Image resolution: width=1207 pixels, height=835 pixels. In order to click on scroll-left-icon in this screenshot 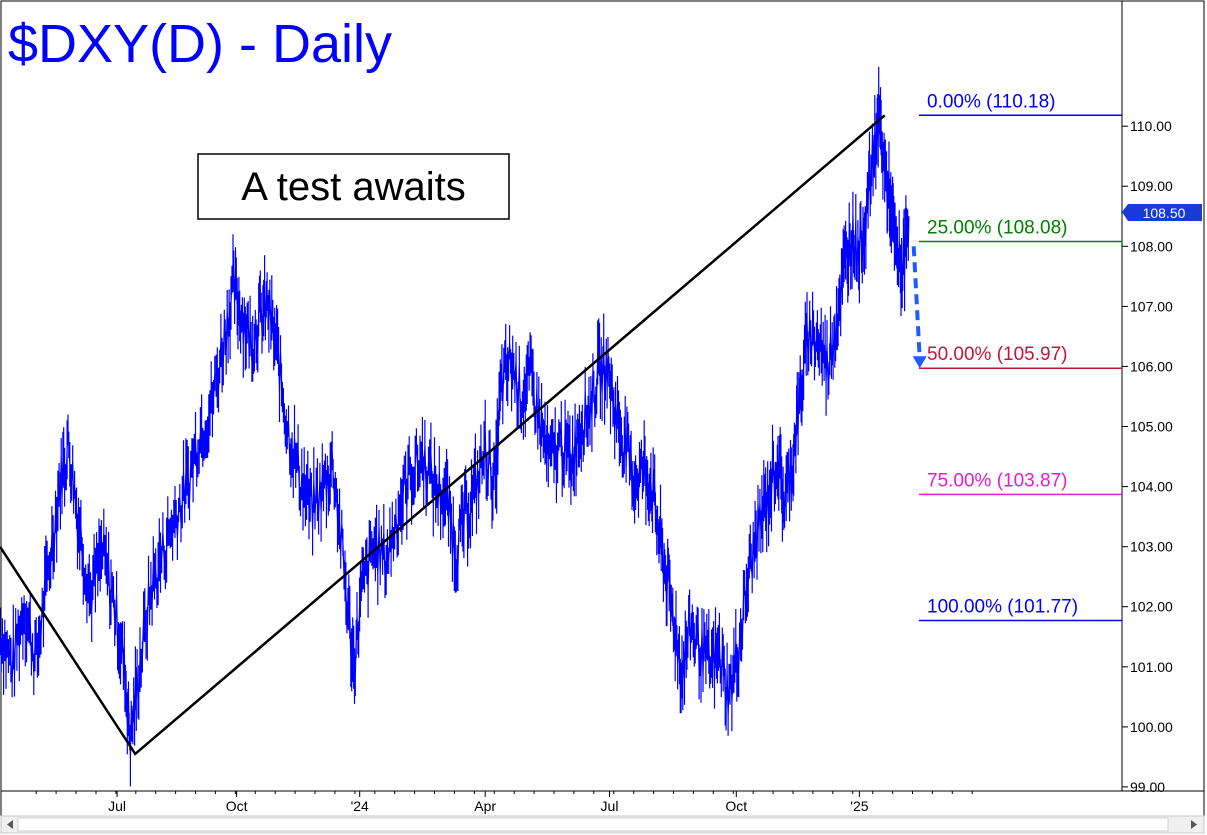, I will do `click(10, 824)`.